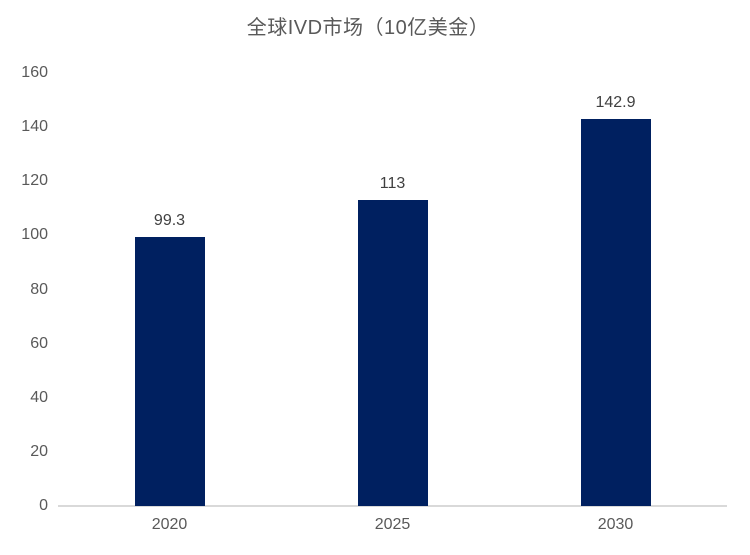 Image resolution: width=750 pixels, height=555 pixels. Describe the element at coordinates (39, 451) in the screenshot. I see `y-tick-label: 20` at that location.